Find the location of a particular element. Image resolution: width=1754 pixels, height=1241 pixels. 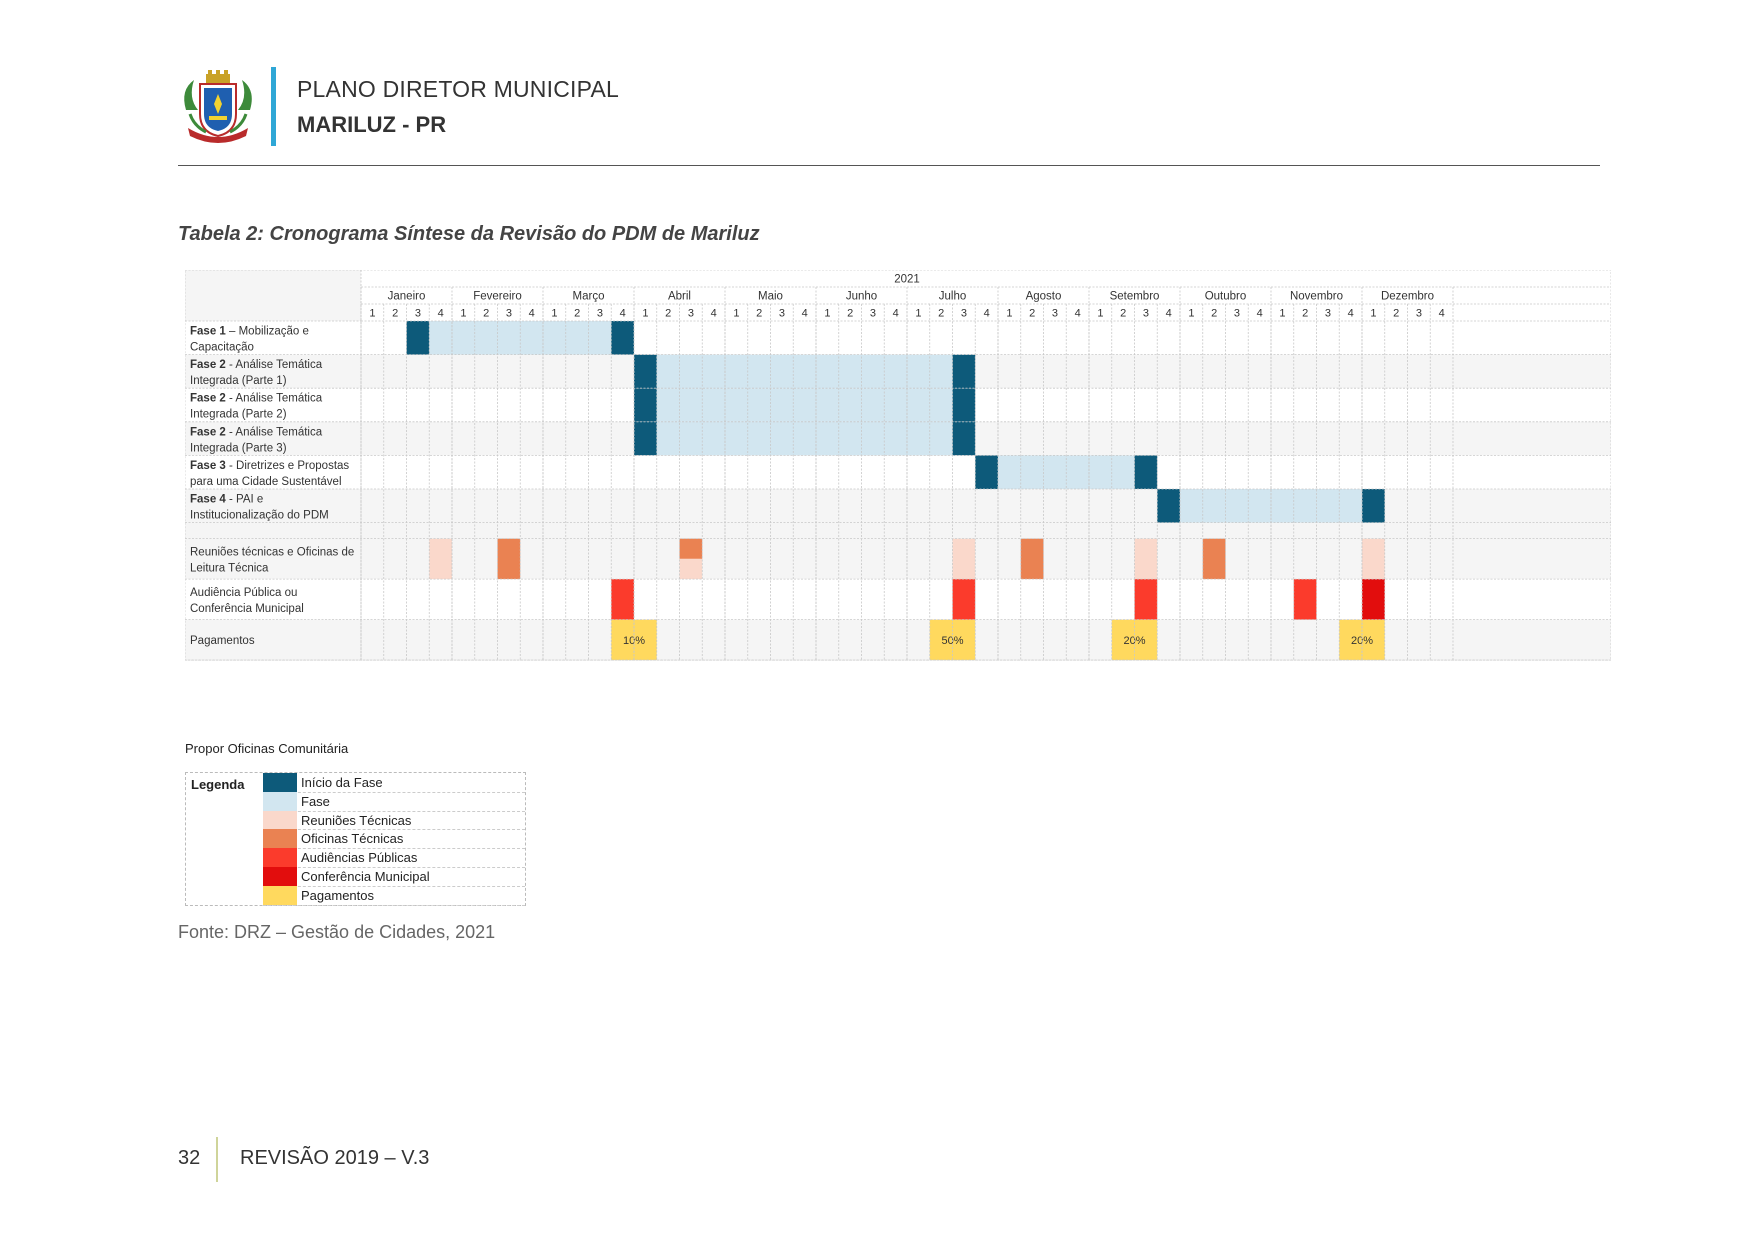

legend-label: Início da Fase is located at coordinates (342, 782).